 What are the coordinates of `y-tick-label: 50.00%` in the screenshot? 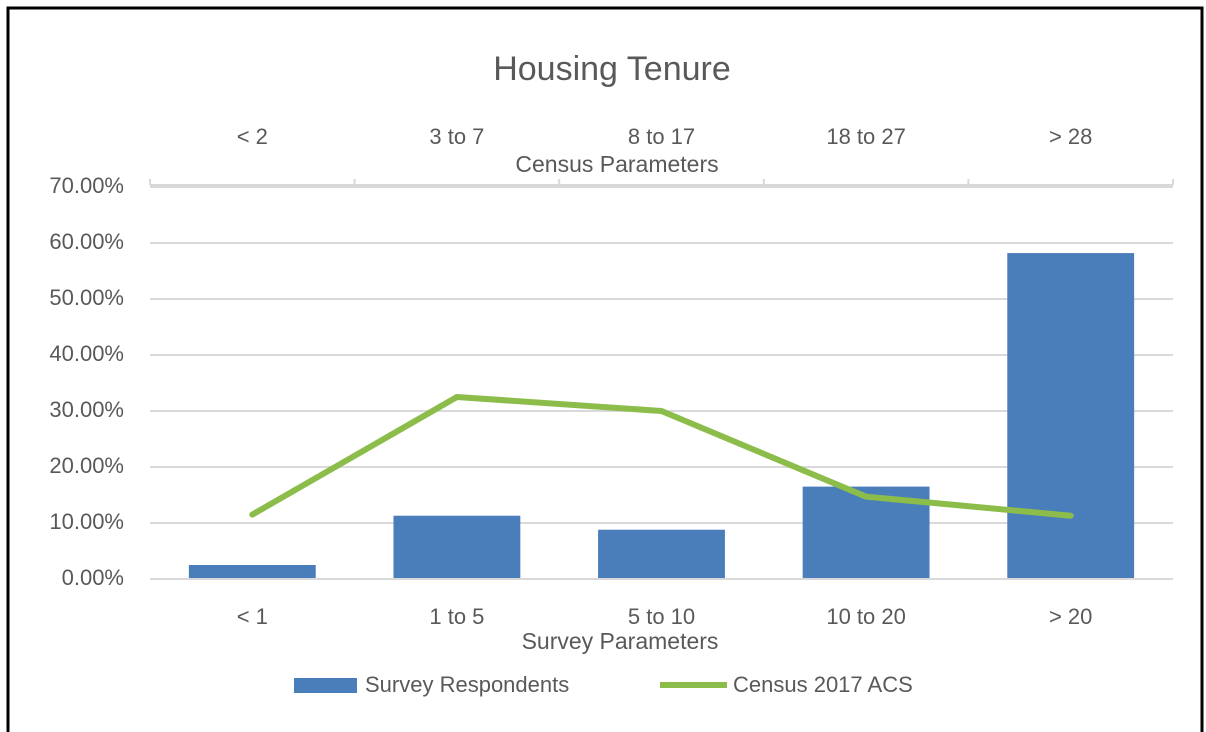 It's located at (86, 297).